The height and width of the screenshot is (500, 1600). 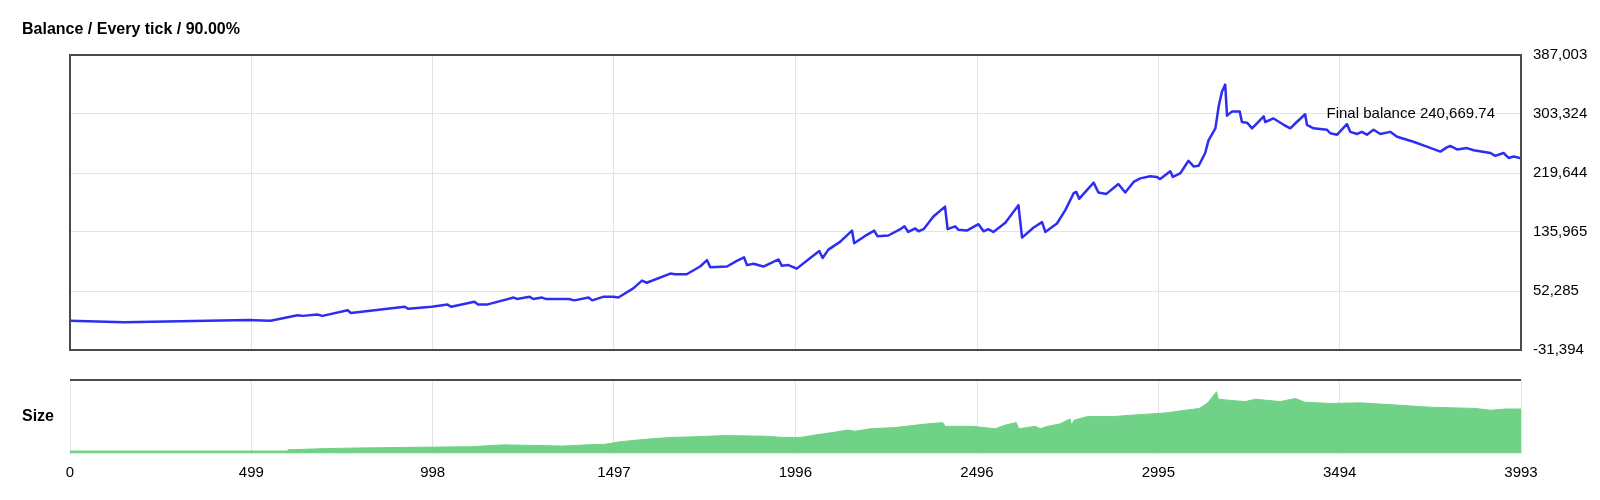 What do you see at coordinates (1560, 113) in the screenshot?
I see `y-tick-label: 303,324` at bounding box center [1560, 113].